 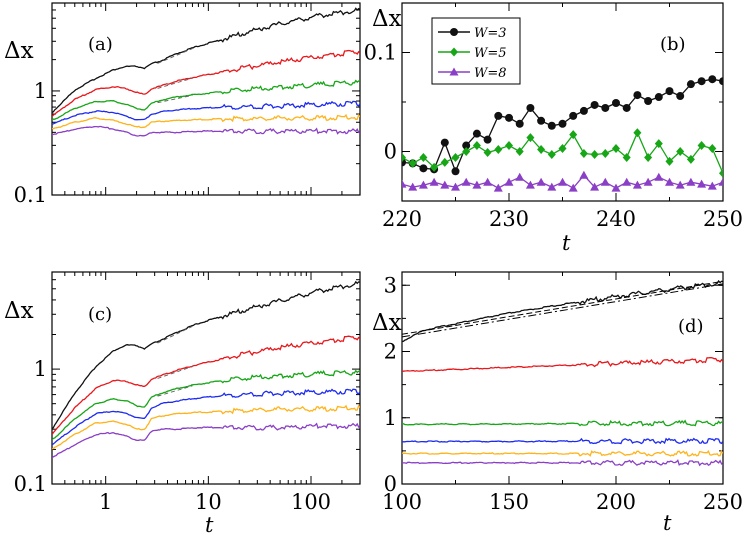 What do you see at coordinates (209, 524) in the screenshot?
I see `panel-c-xlabel: t` at bounding box center [209, 524].